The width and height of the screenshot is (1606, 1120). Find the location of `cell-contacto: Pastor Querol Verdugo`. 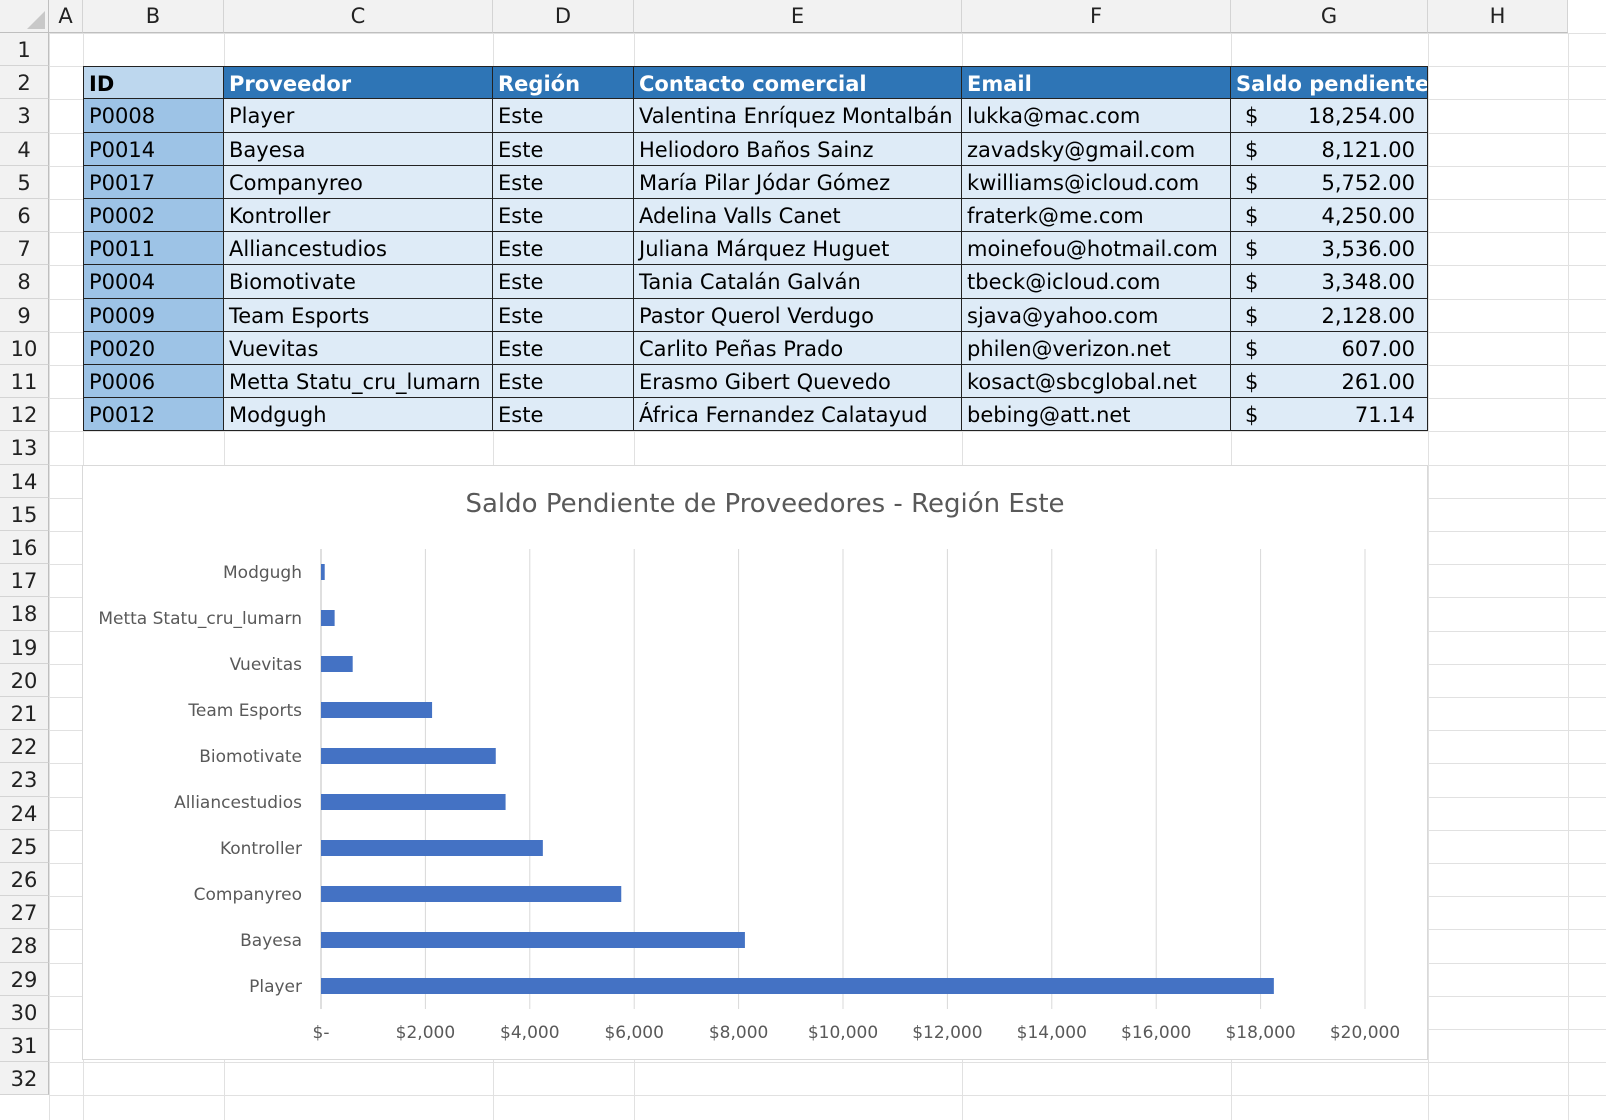

cell-contacto: Pastor Querol Verdugo is located at coordinates (798, 315).